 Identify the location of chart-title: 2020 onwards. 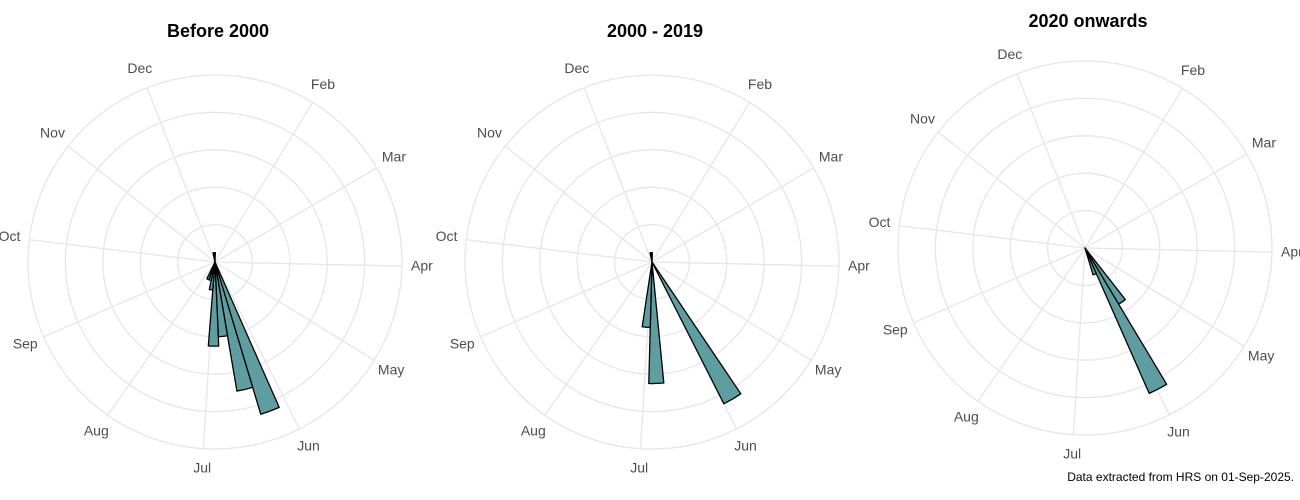
(1087, 21).